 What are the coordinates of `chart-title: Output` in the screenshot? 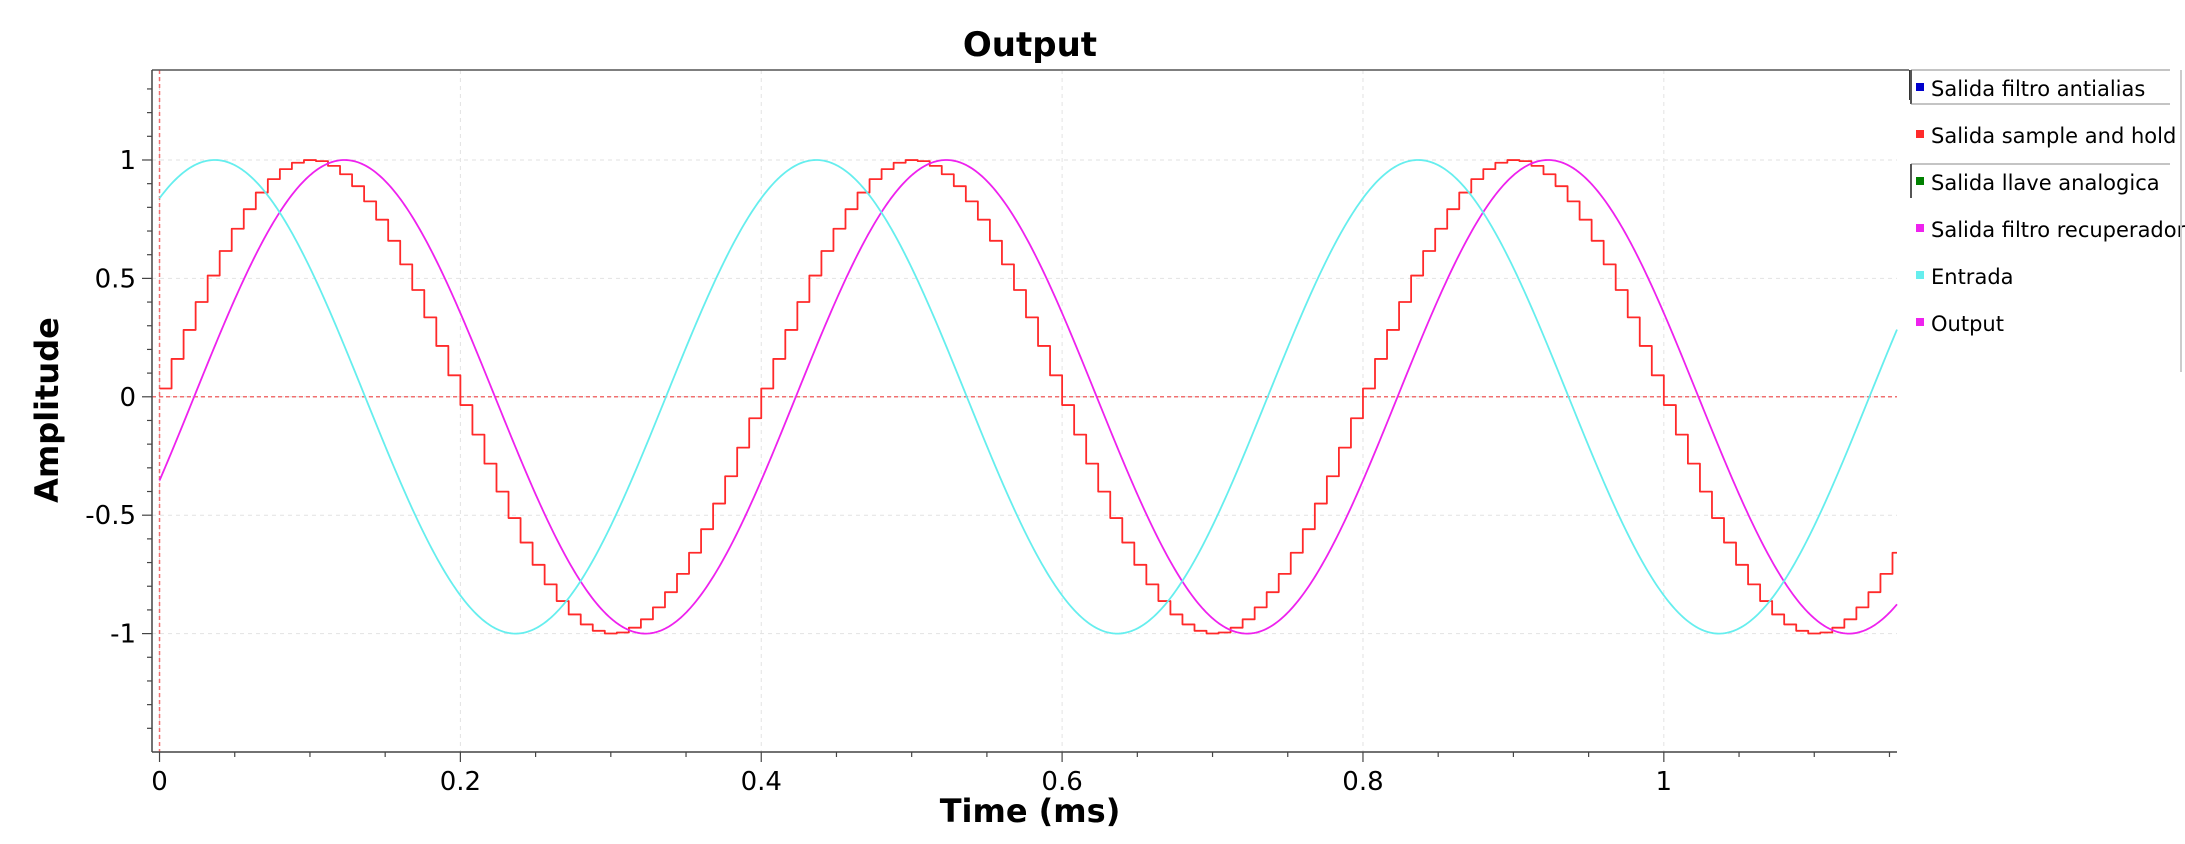 It's located at (1030, 45).